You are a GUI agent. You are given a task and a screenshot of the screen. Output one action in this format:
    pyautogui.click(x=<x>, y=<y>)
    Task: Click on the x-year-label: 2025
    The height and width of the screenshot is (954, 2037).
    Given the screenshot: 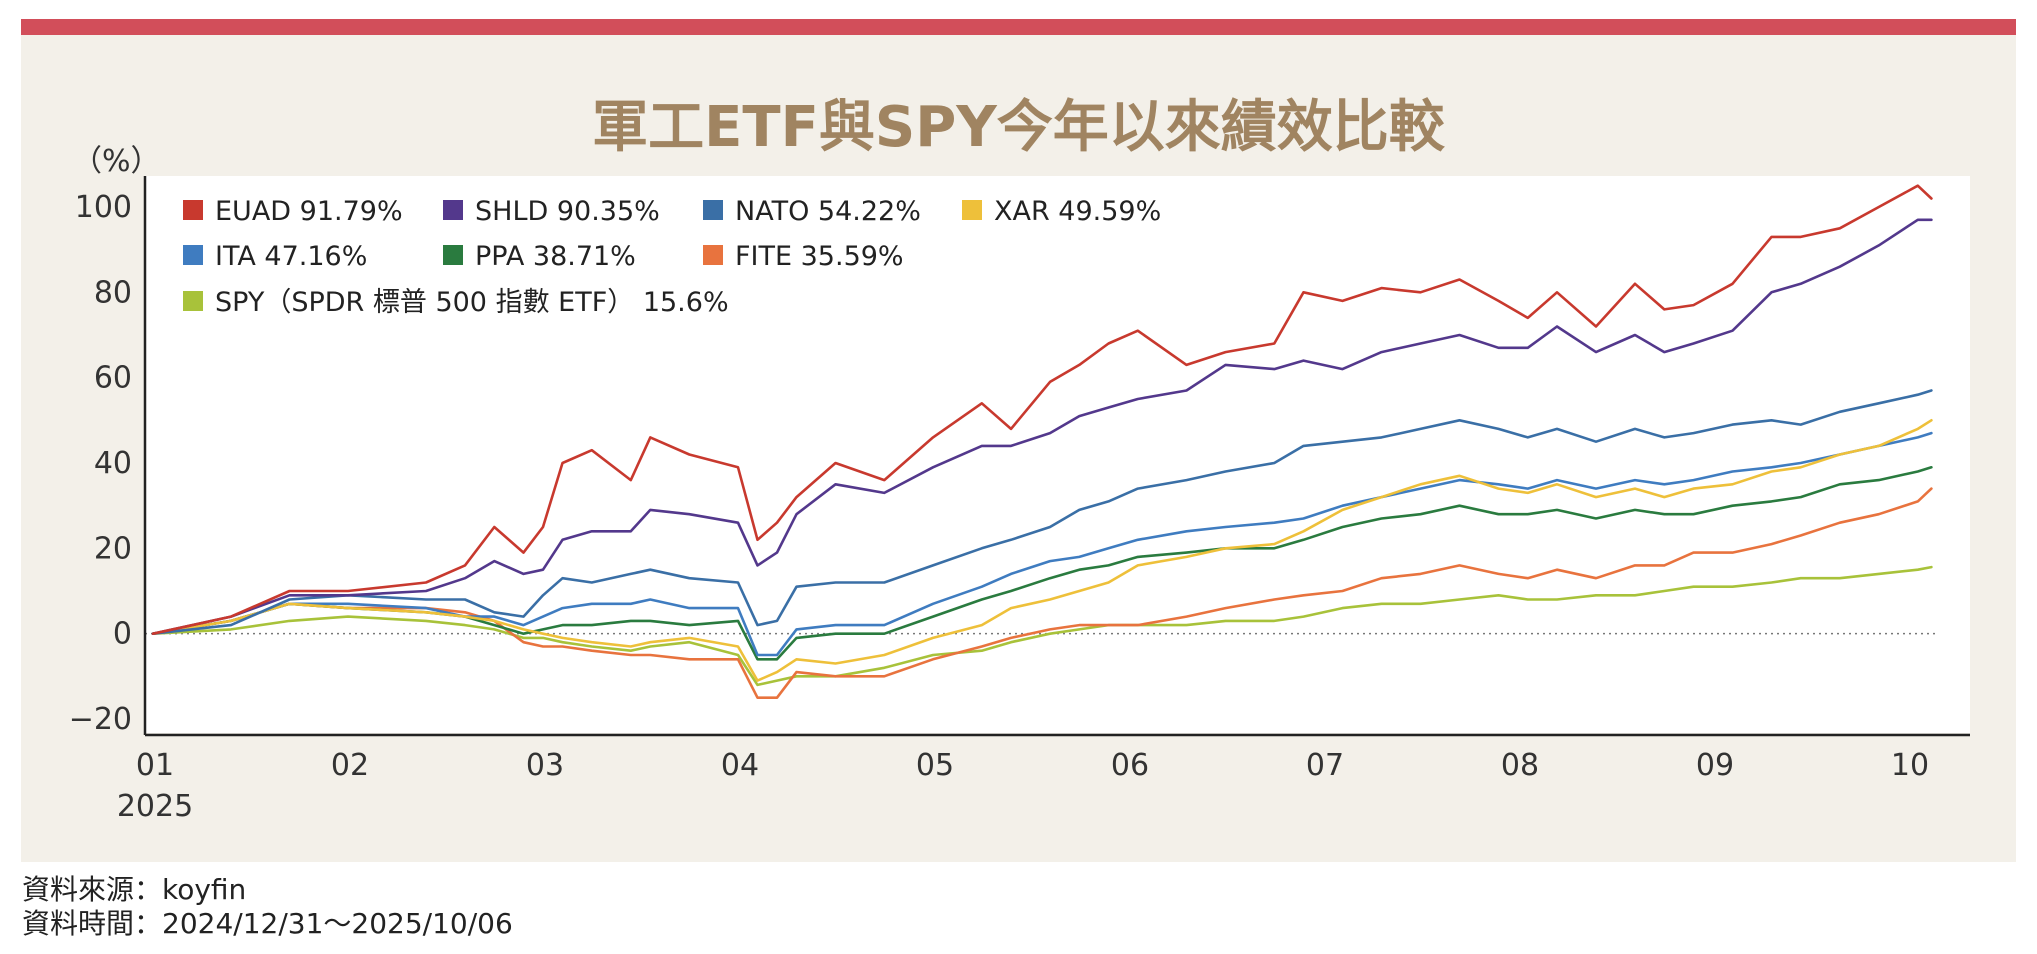 What is the action you would take?
    pyautogui.click(x=155, y=806)
    